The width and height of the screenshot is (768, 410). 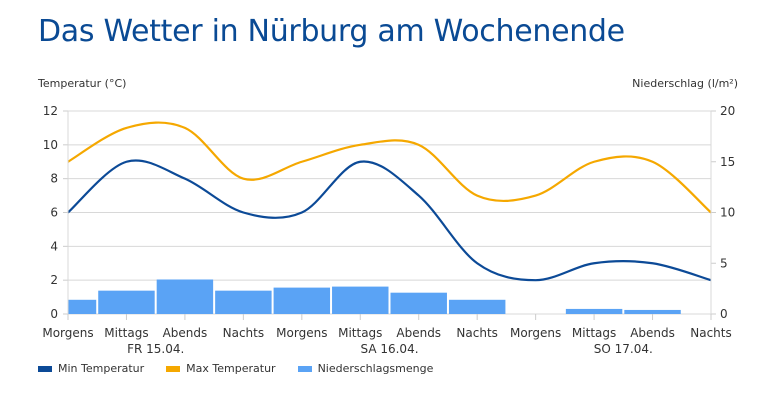 What do you see at coordinates (54, 314) in the screenshot?
I see `y-tick-label-left: 0` at bounding box center [54, 314].